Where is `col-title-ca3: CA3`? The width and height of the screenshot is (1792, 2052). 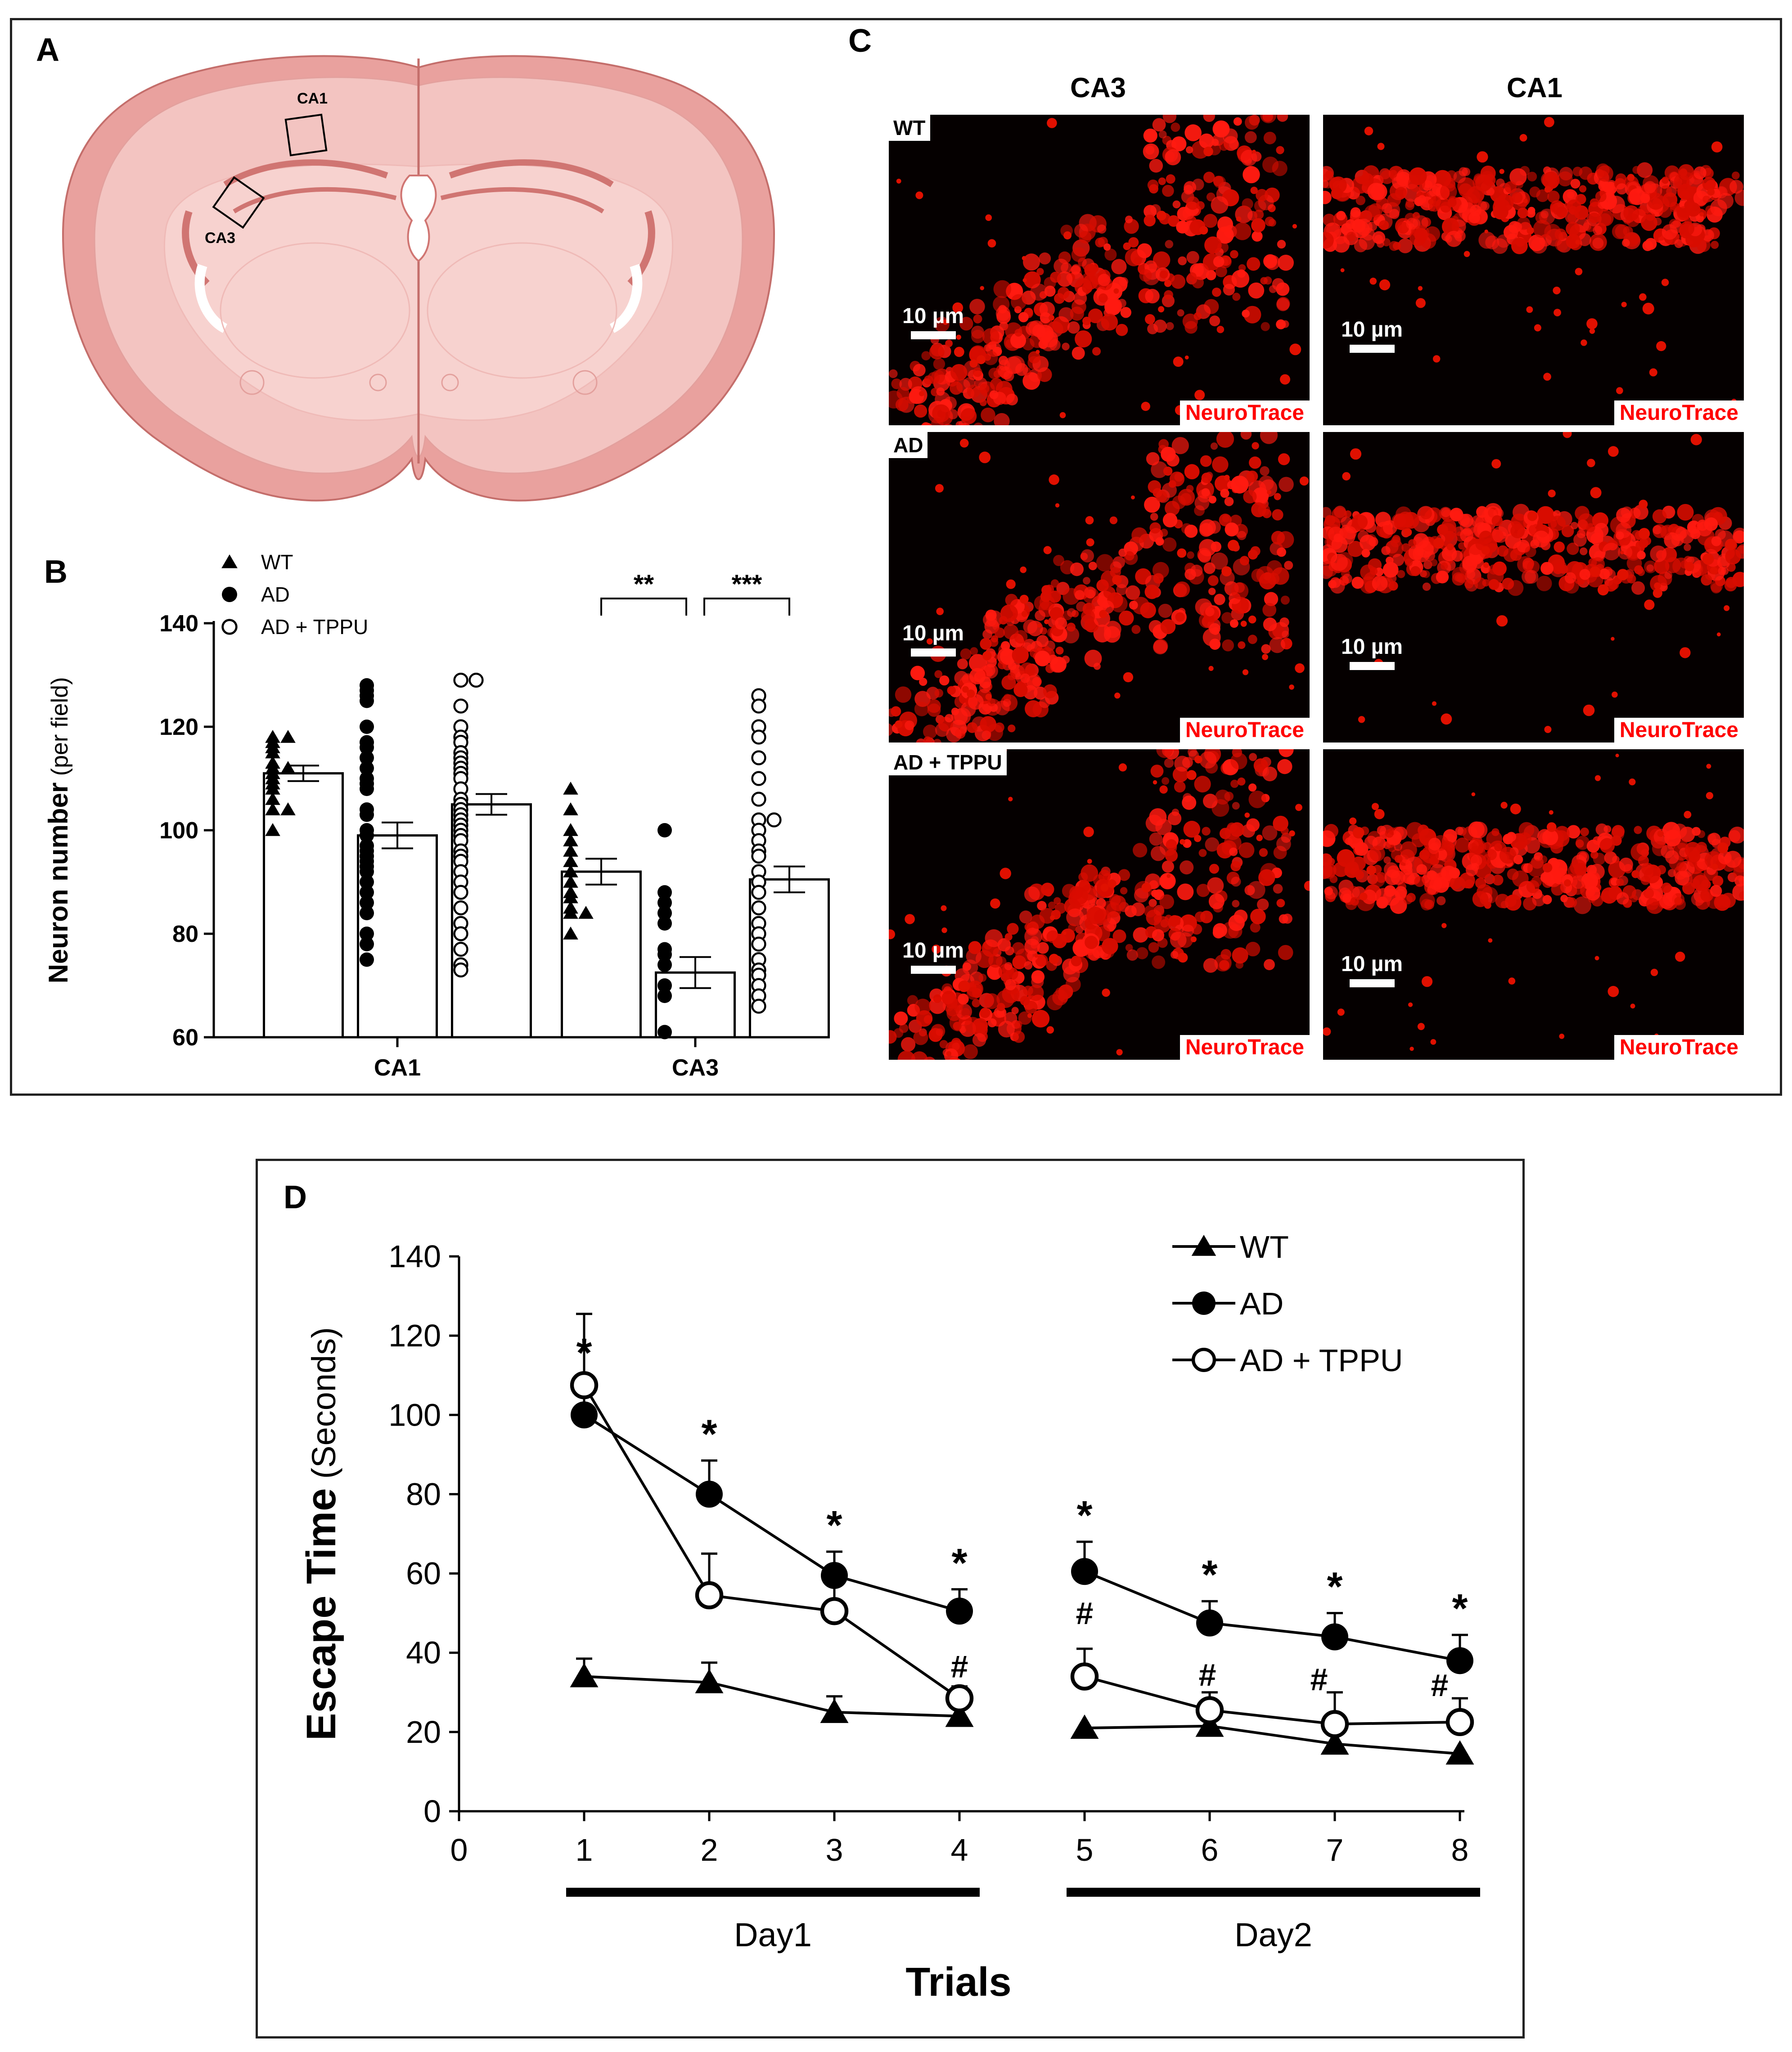
col-title-ca3: CA3 is located at coordinates (1098, 88).